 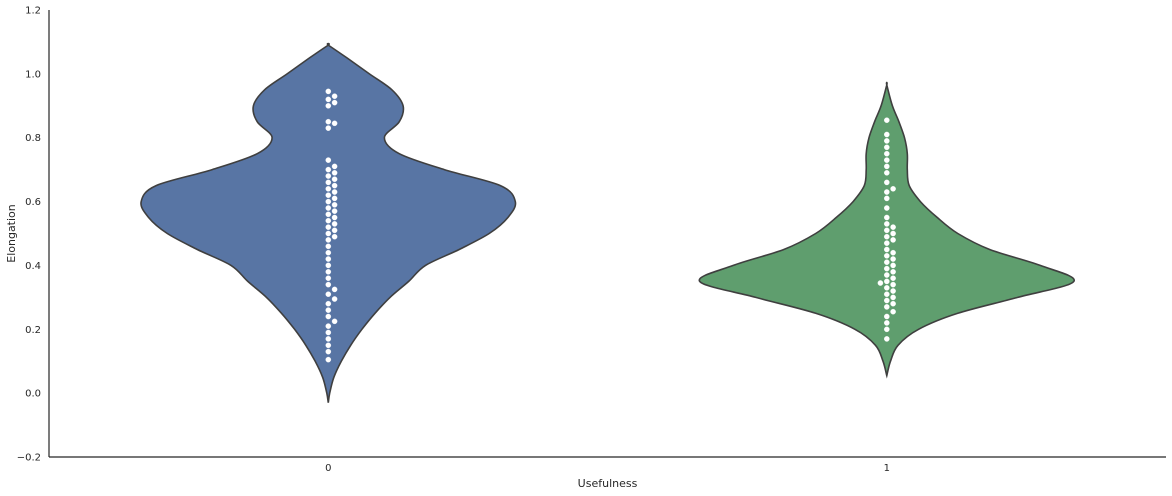 I want to click on y-axis-label: Elongation, so click(x=11, y=233).